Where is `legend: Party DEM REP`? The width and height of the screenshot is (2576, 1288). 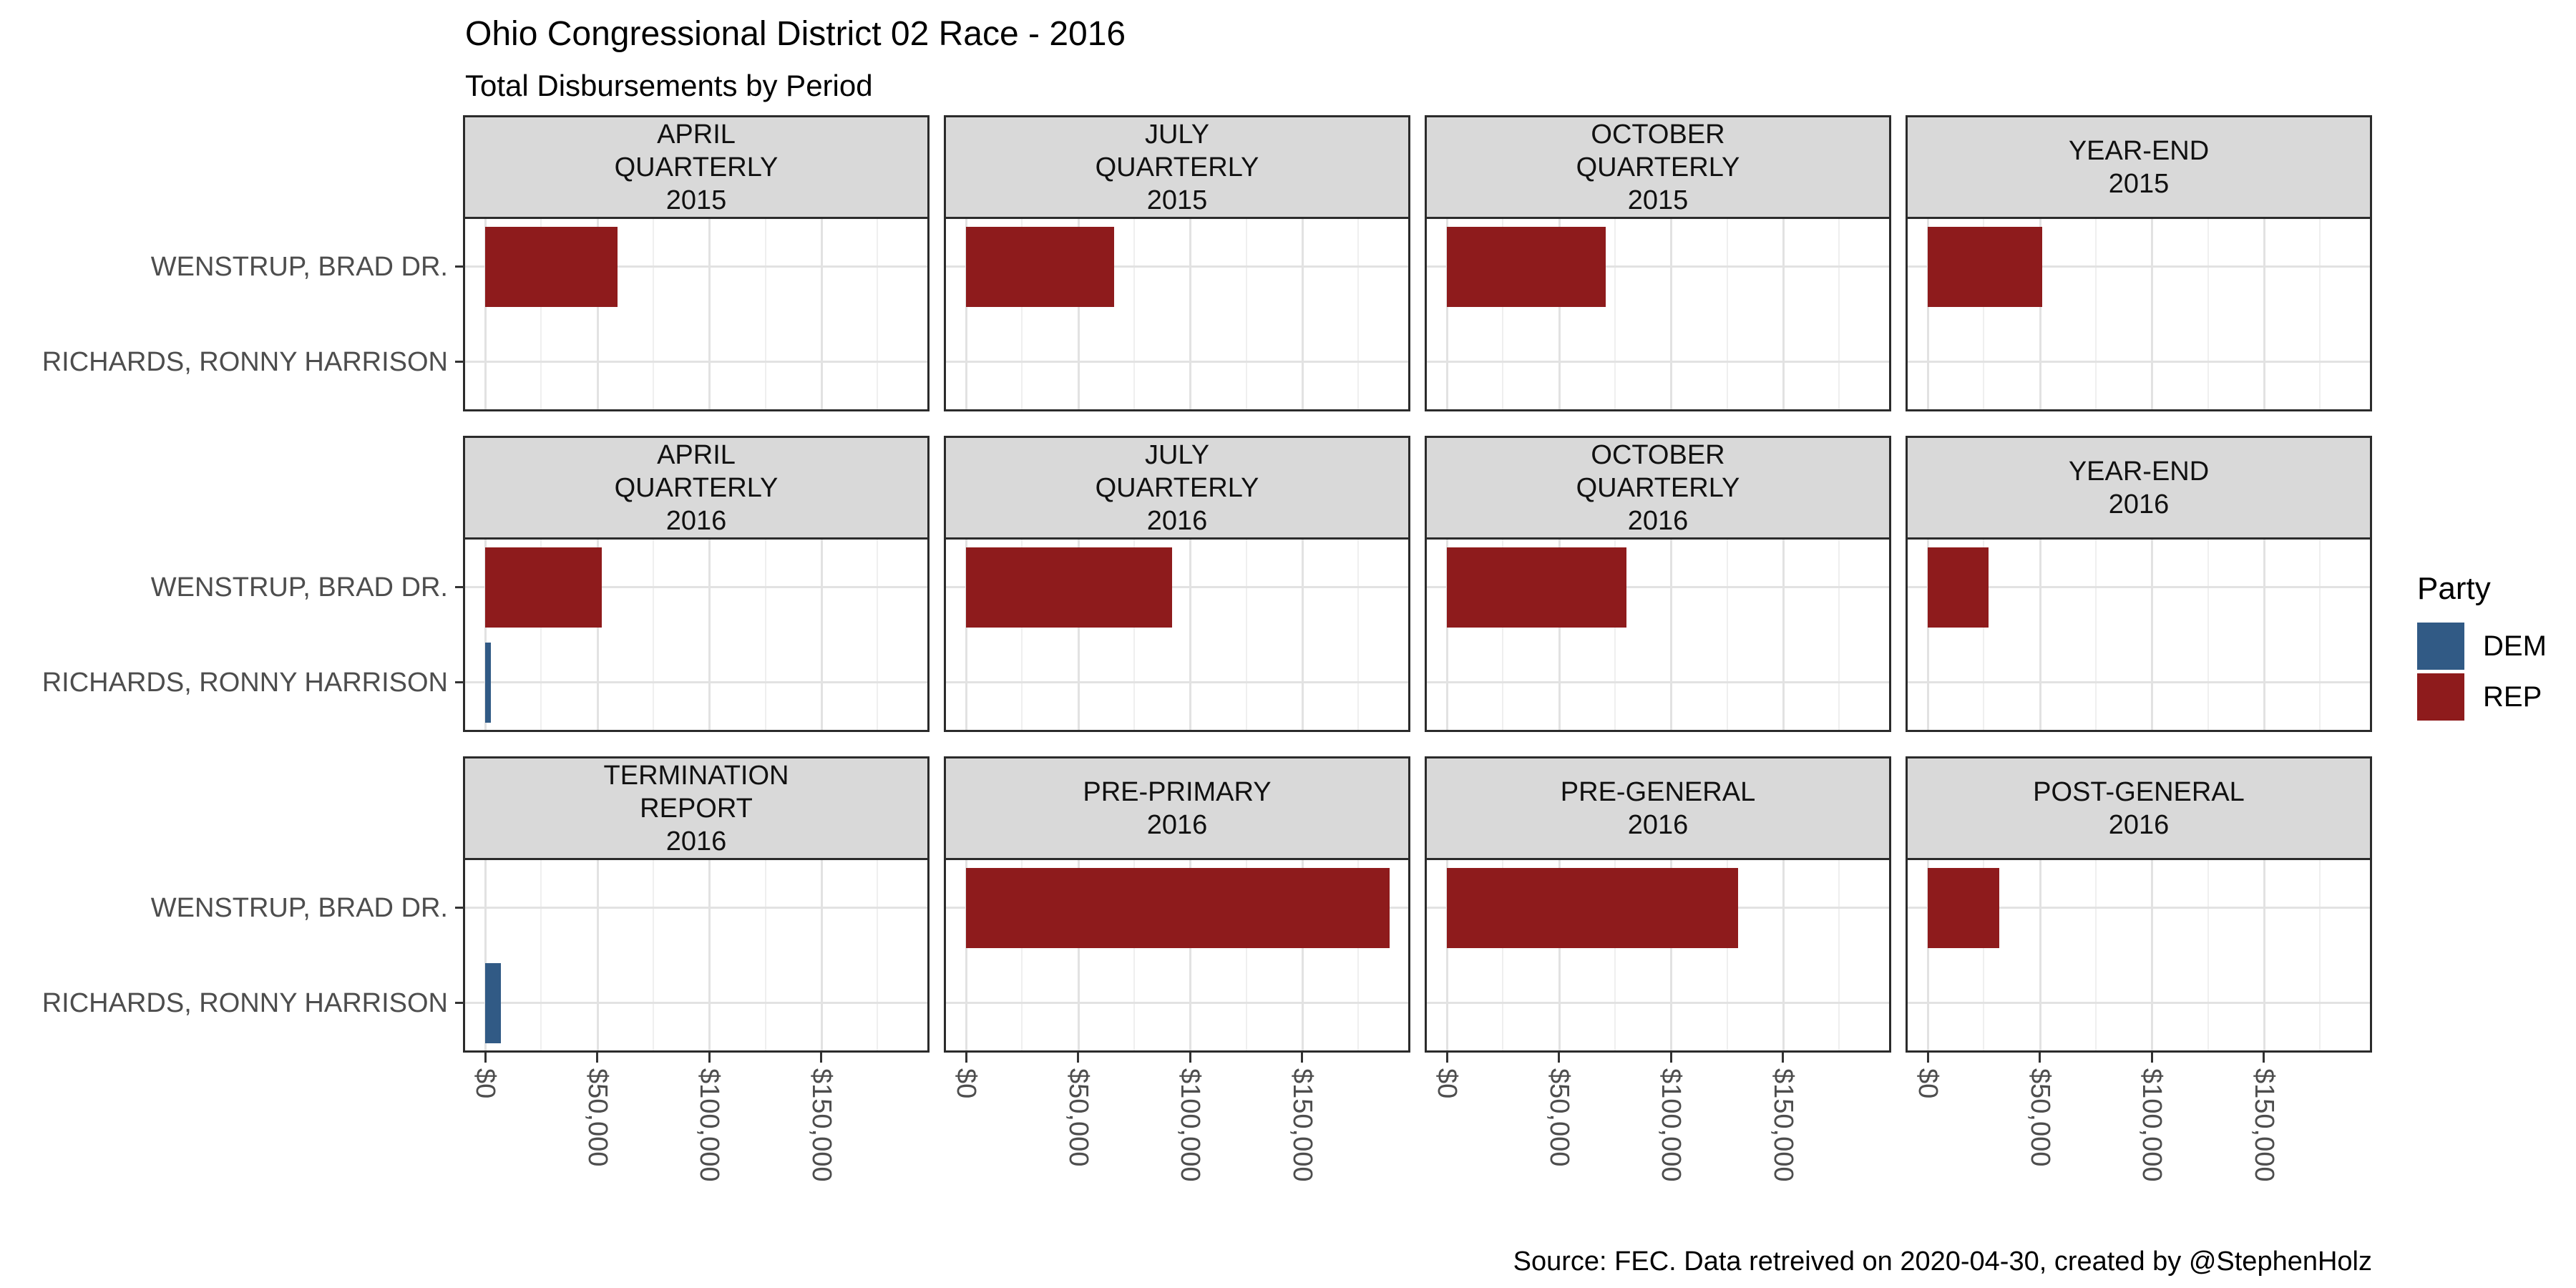
legend: Party DEM REP is located at coordinates (2482, 647).